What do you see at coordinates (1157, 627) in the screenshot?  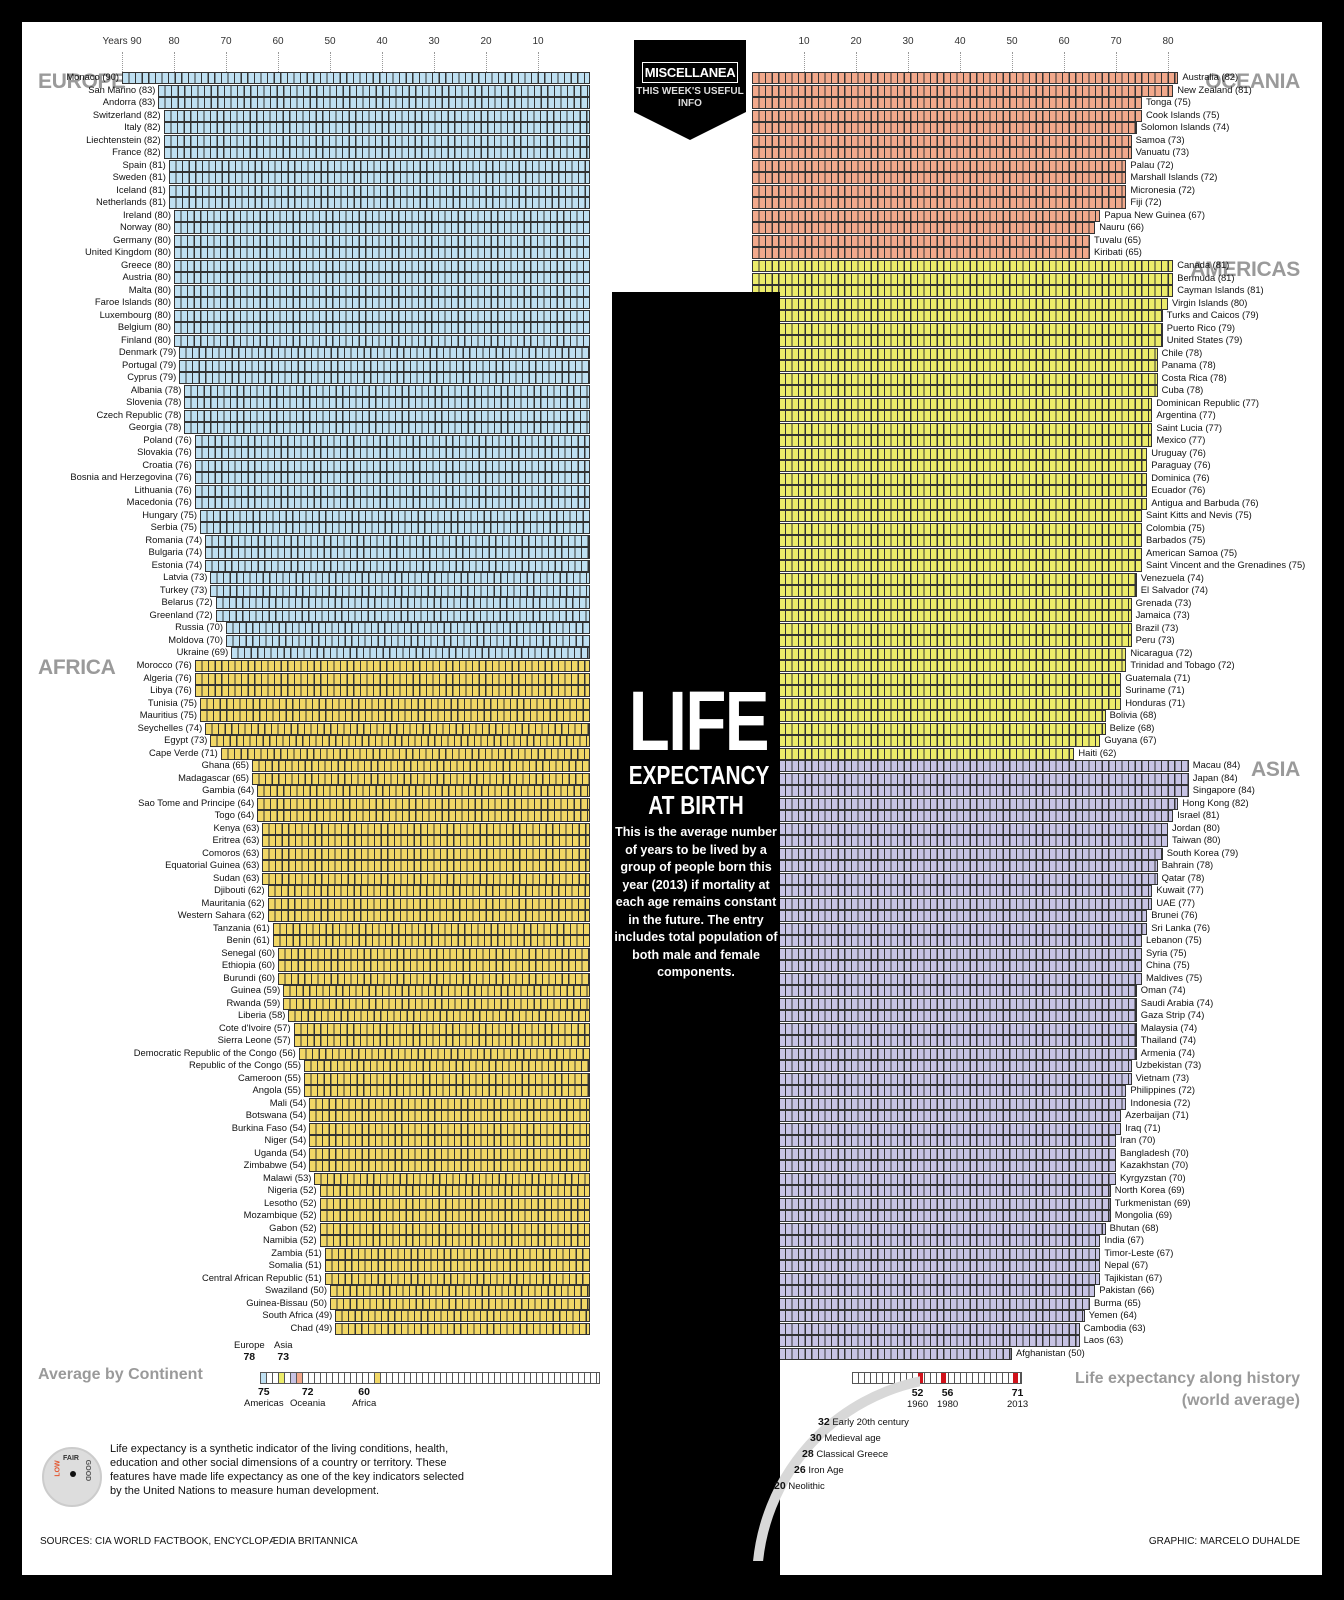 I see `country-label: Brazil (73)` at bounding box center [1157, 627].